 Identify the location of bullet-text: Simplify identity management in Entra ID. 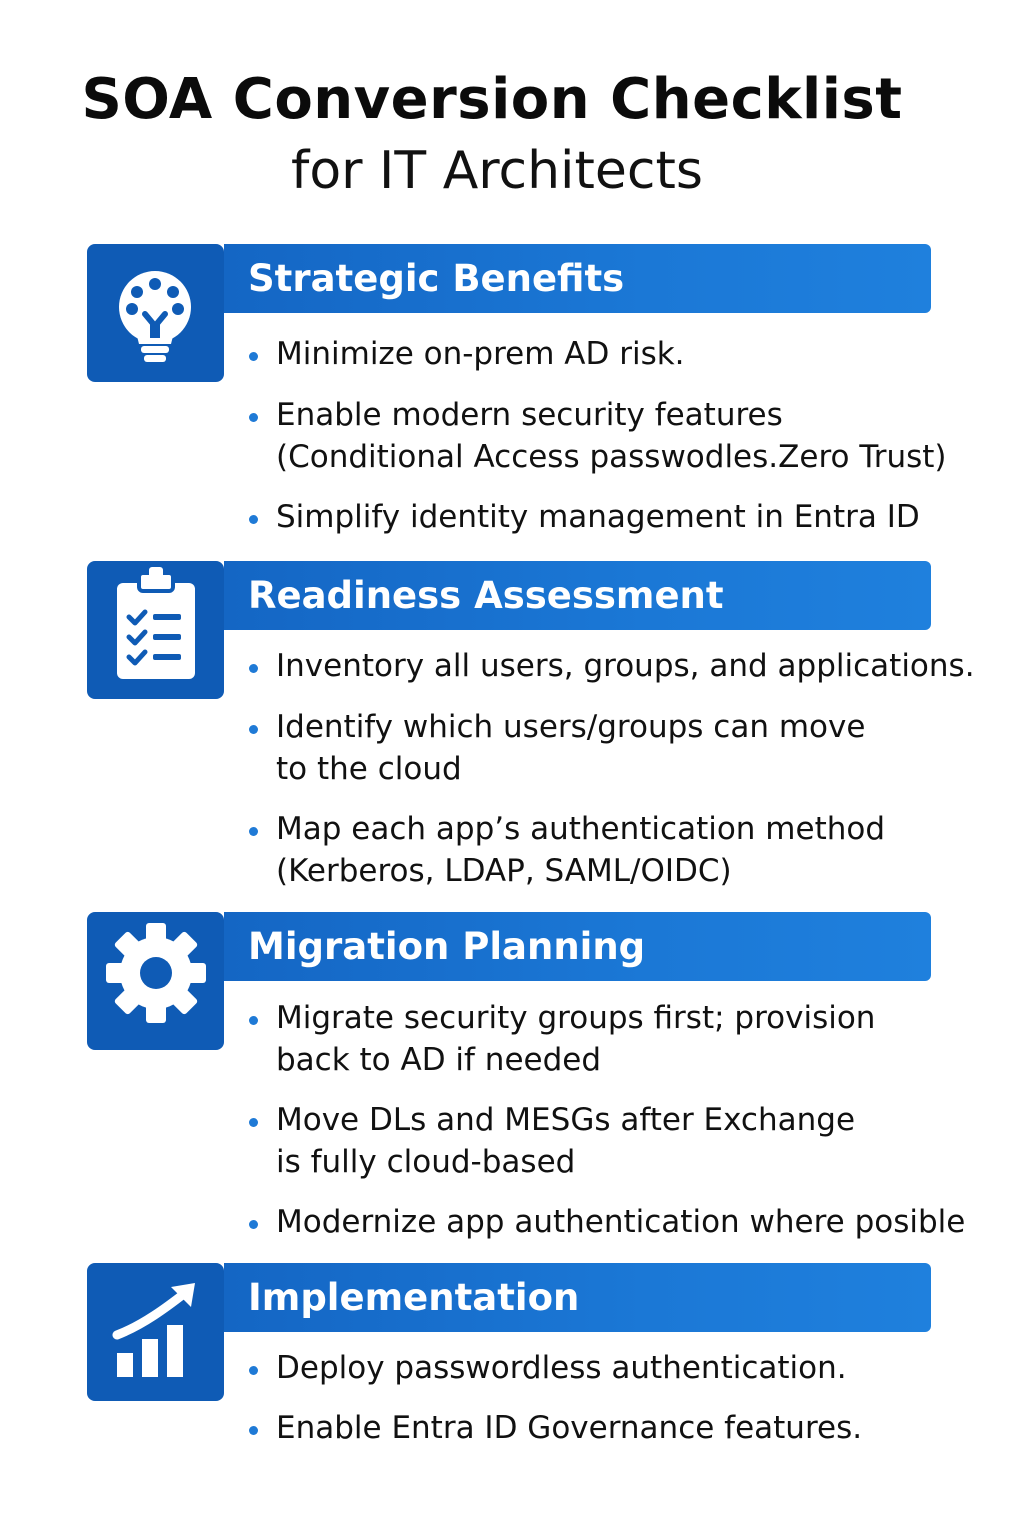
(598, 517).